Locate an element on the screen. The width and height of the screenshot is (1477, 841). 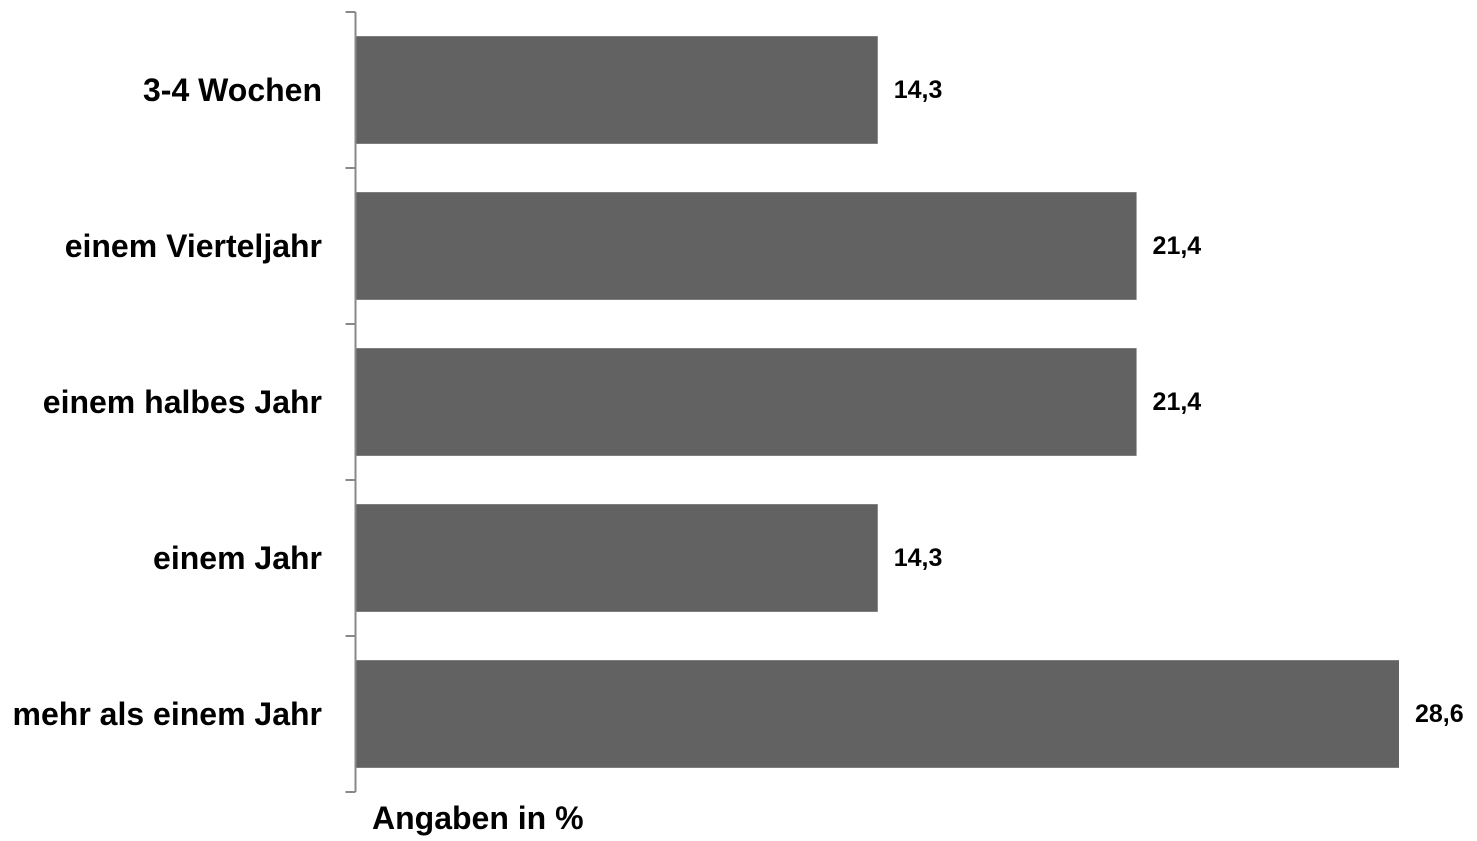
category-label: einem Jahr is located at coordinates (237, 558).